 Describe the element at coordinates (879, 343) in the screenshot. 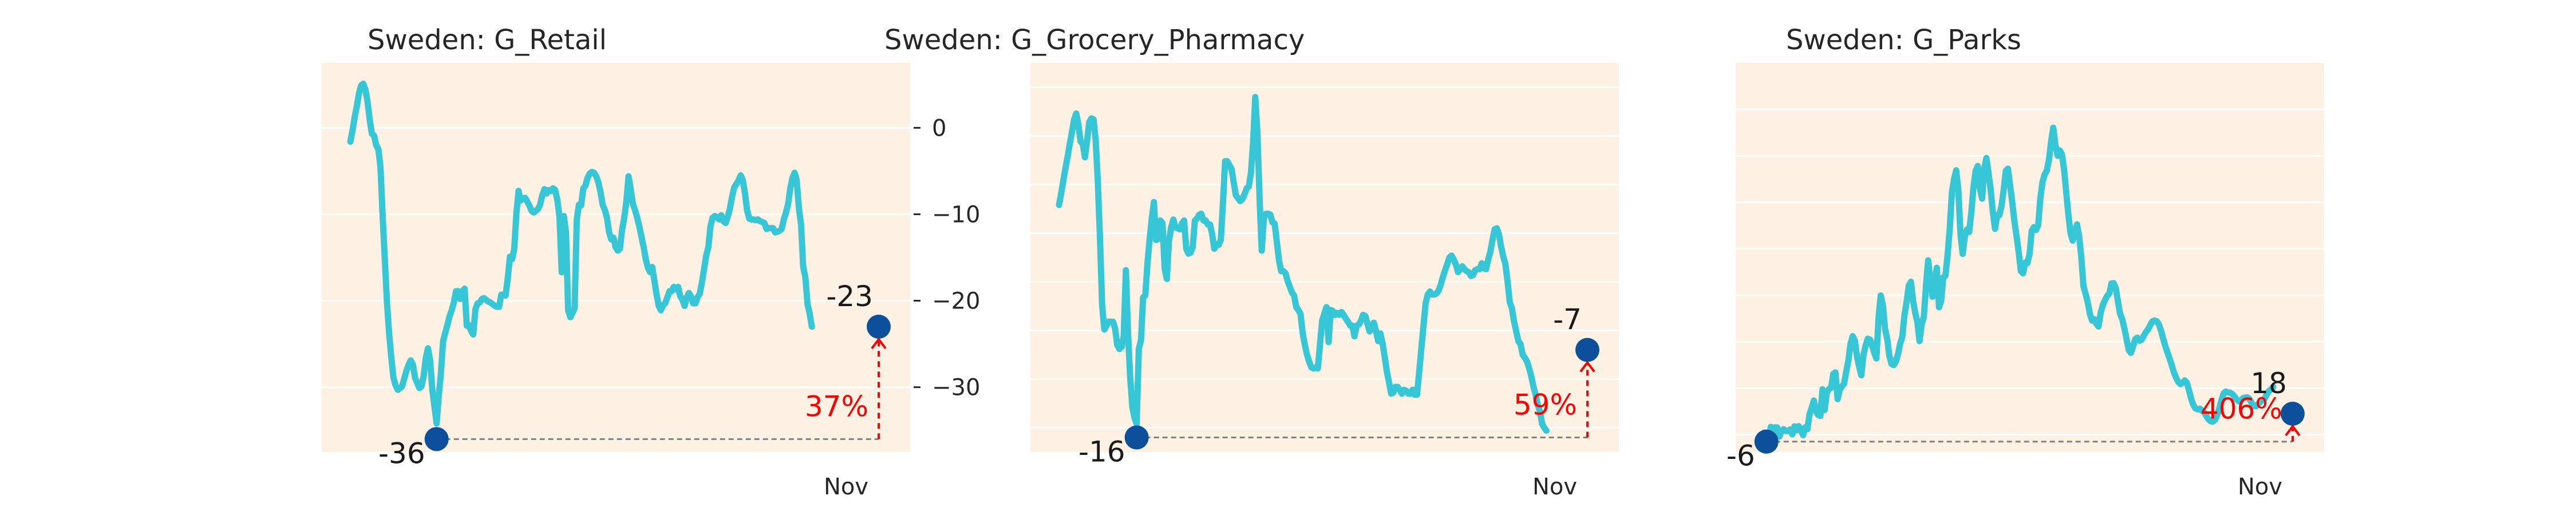

I see `retail-change-arrowhead` at that location.